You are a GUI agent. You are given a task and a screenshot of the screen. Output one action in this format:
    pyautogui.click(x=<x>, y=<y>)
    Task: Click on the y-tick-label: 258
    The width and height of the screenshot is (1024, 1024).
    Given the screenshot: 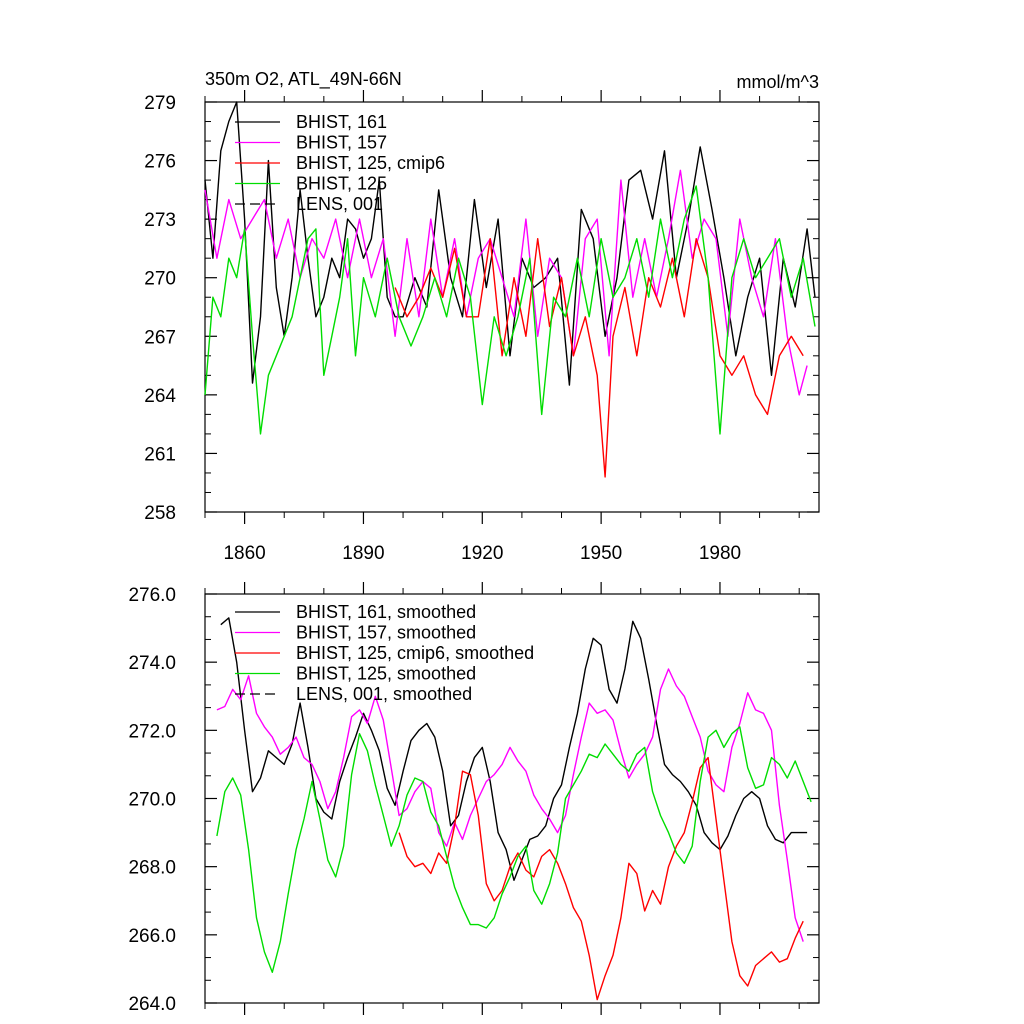 What is the action you would take?
    pyautogui.click(x=160, y=513)
    